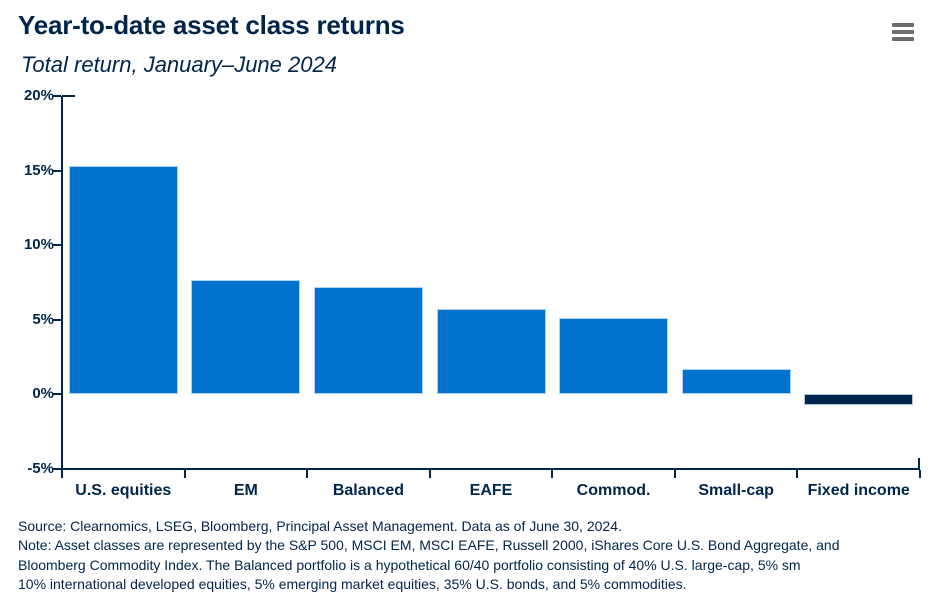 This screenshot has width=943, height=598. Describe the element at coordinates (123, 280) in the screenshot. I see `bar-u-s-equities` at that location.